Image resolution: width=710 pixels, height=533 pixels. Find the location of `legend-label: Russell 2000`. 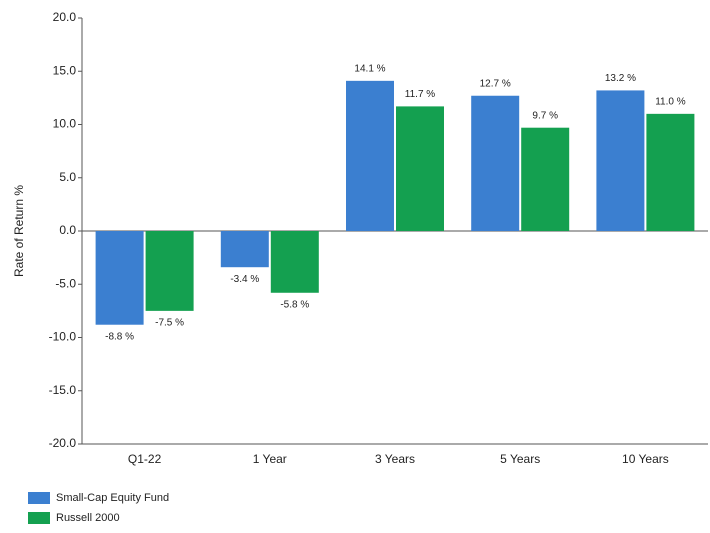

legend-label: Russell 2000 is located at coordinates (88, 518).